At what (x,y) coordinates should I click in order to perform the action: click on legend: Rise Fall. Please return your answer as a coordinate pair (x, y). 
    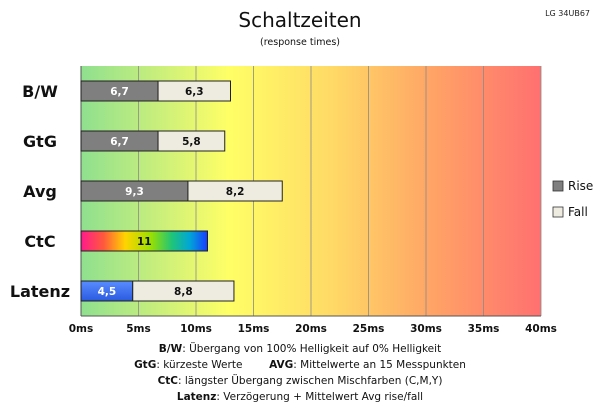
    Looking at the image, I should click on (572, 199).